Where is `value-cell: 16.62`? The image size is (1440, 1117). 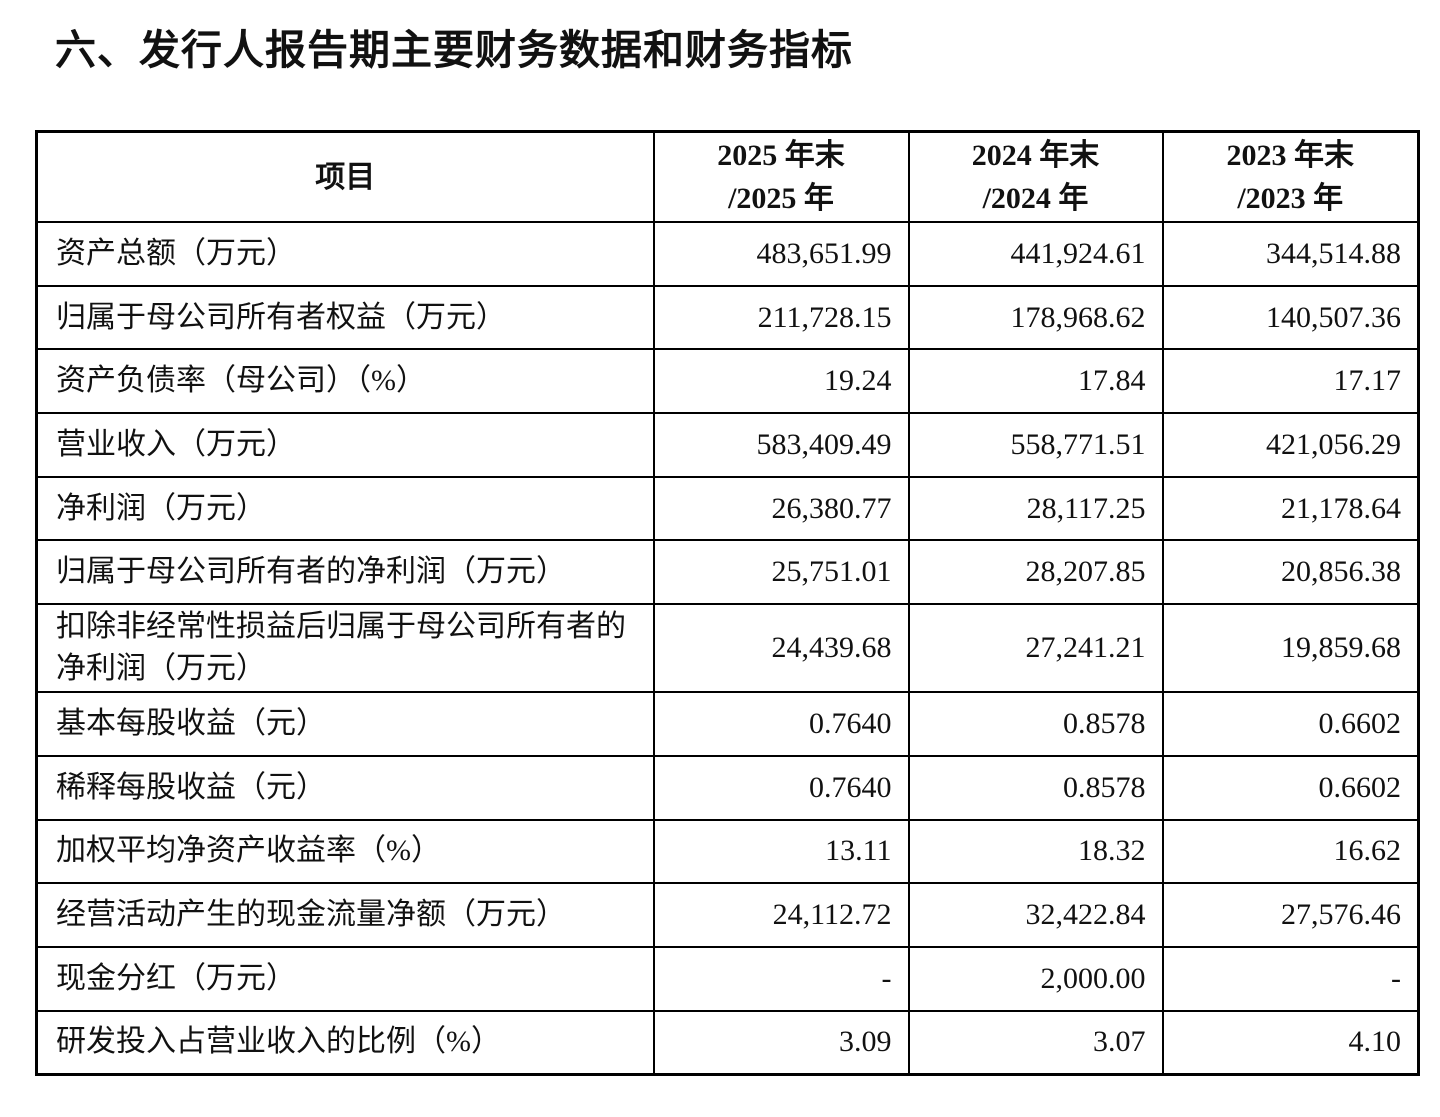
value-cell: 16.62 is located at coordinates (1290, 851).